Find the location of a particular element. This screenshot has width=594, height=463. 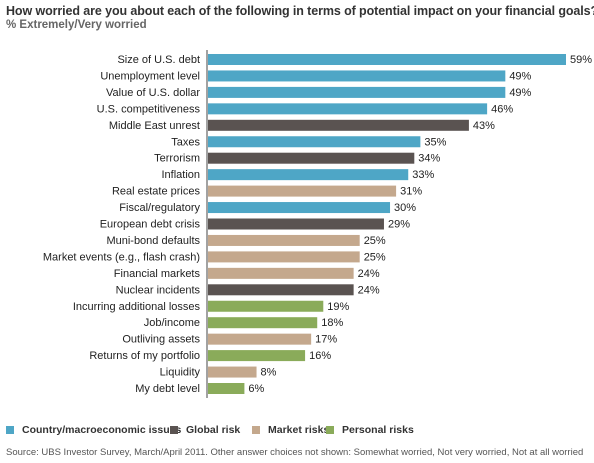

data-label: 8% is located at coordinates (269, 373).